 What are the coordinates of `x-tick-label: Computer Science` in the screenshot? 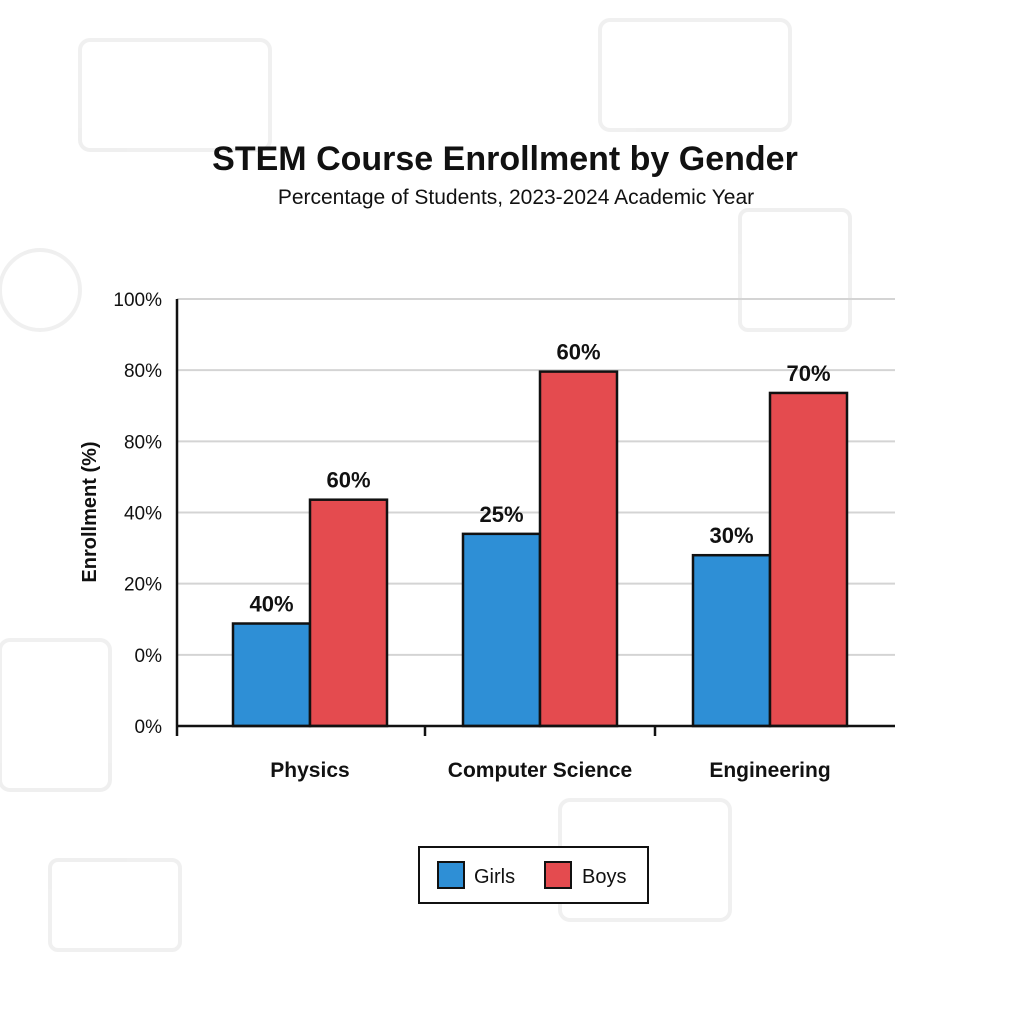 It's located at (540, 770).